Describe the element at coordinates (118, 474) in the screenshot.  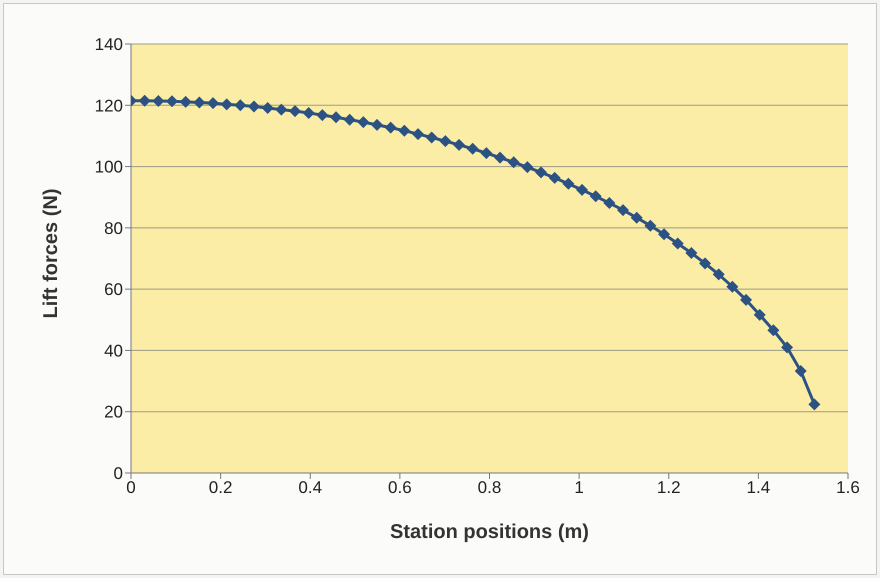
I see `y-tick-label: 0` at that location.